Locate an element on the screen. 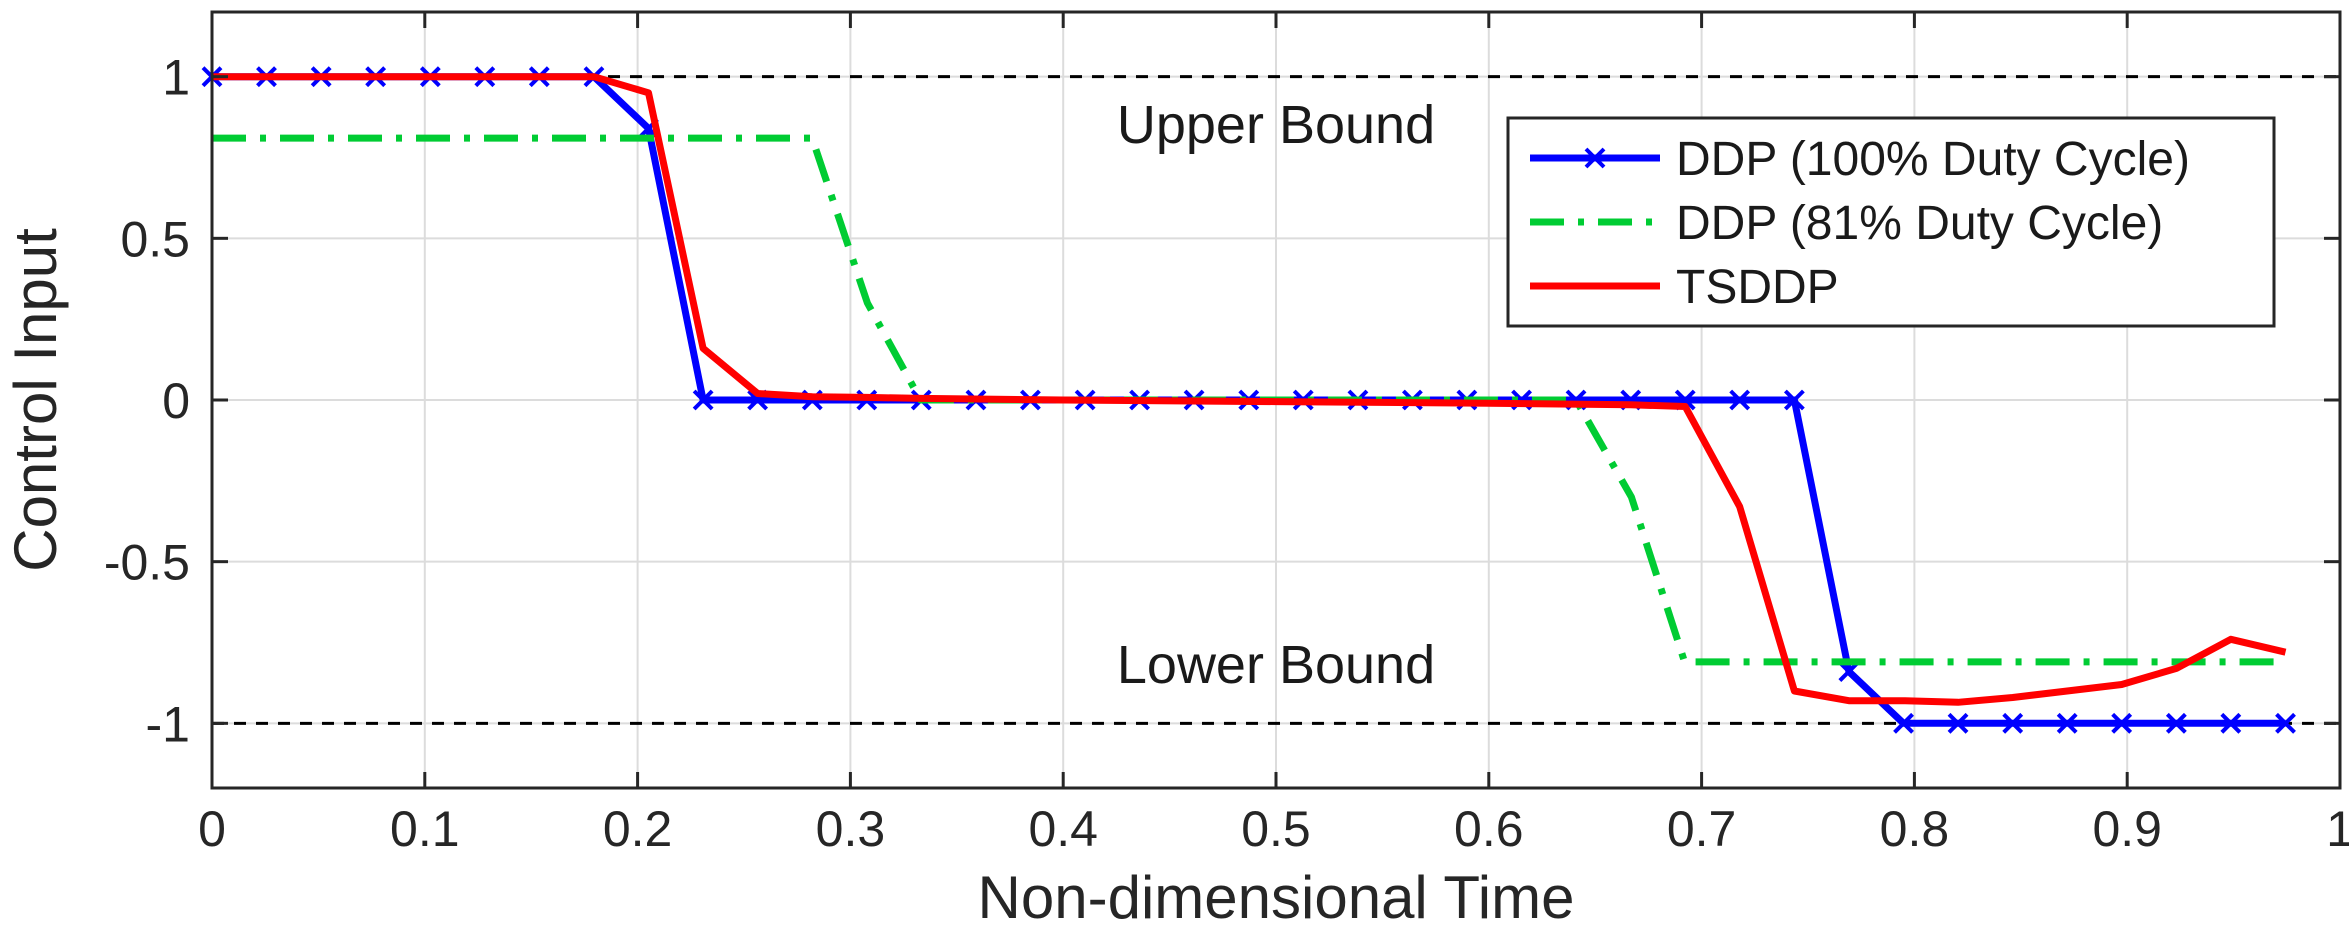 This screenshot has width=2349, height=927. x-tick-label: 0.3 is located at coordinates (851, 829).